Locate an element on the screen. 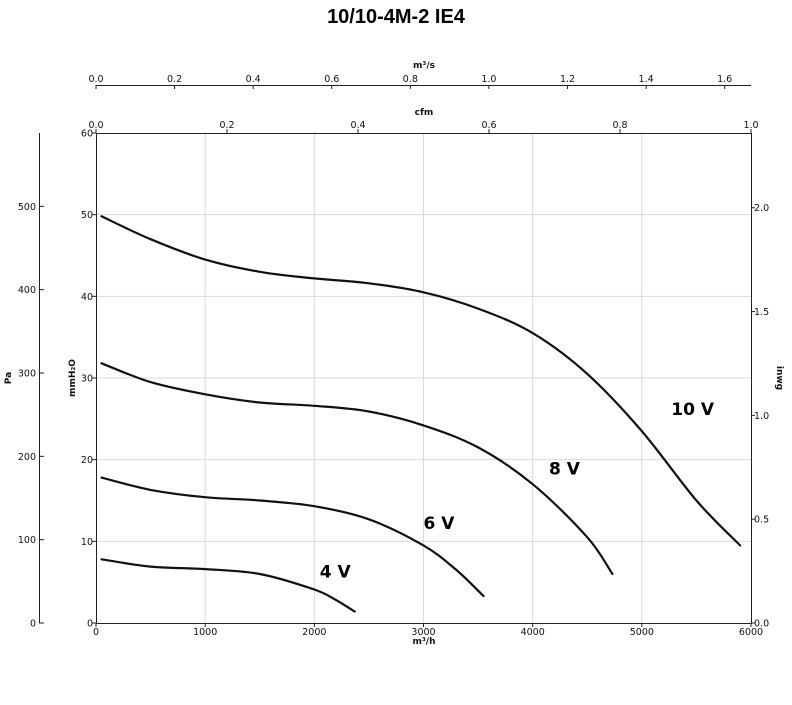  right-tick-label: 1.0 is located at coordinates (761, 416).